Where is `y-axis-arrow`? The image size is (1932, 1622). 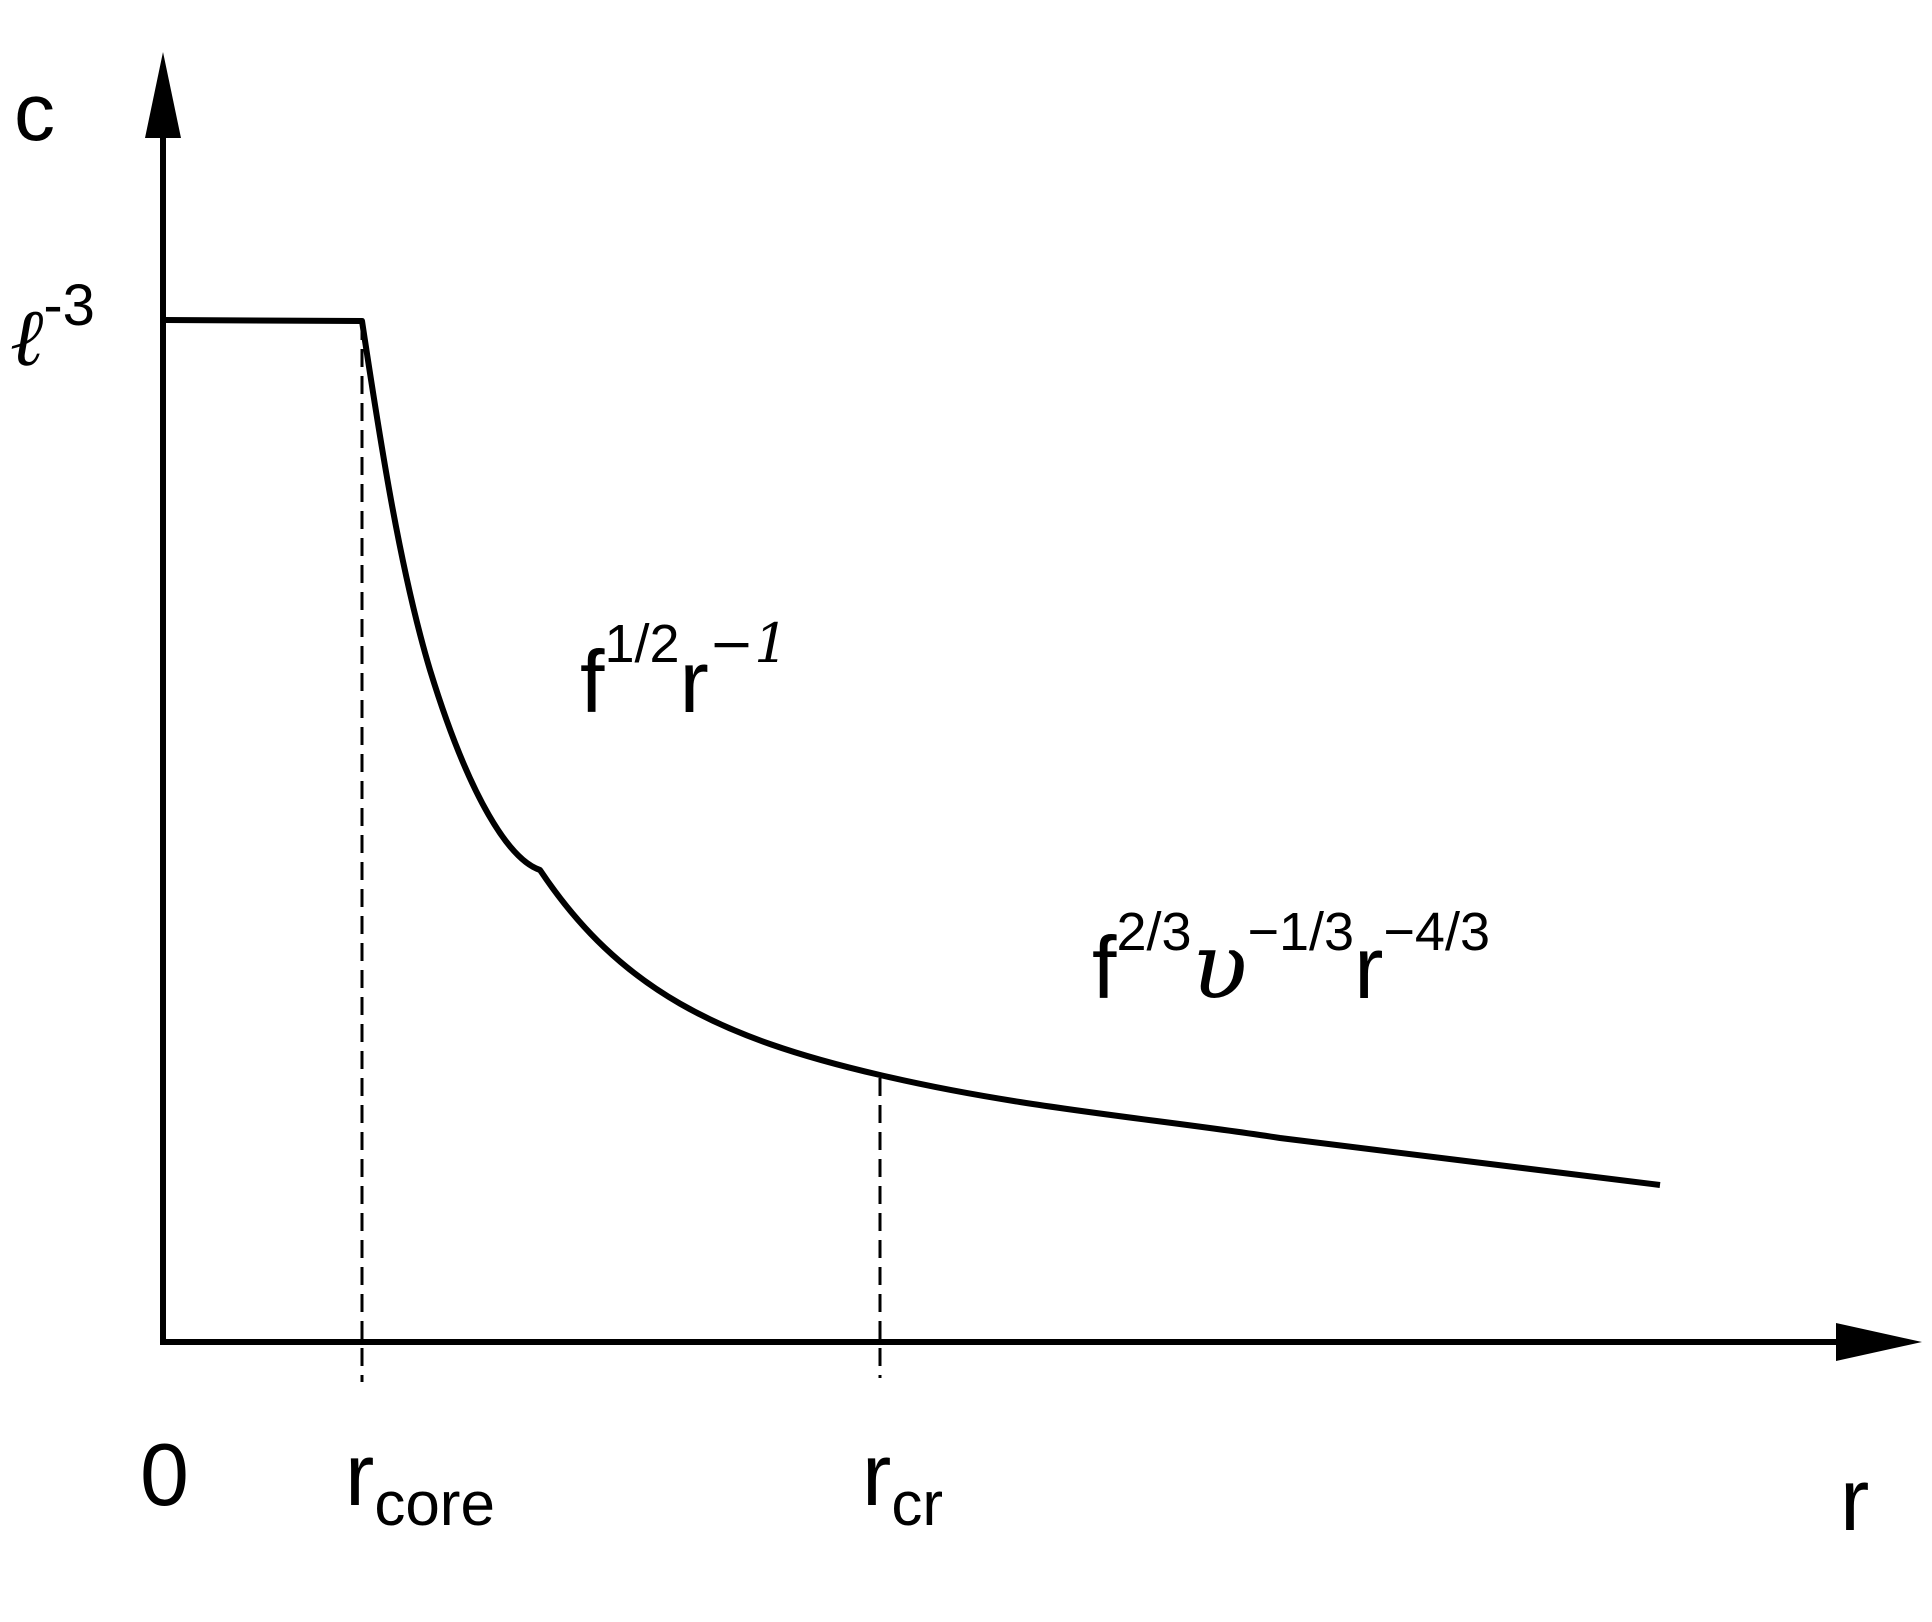
y-axis-arrow is located at coordinates (163, 95).